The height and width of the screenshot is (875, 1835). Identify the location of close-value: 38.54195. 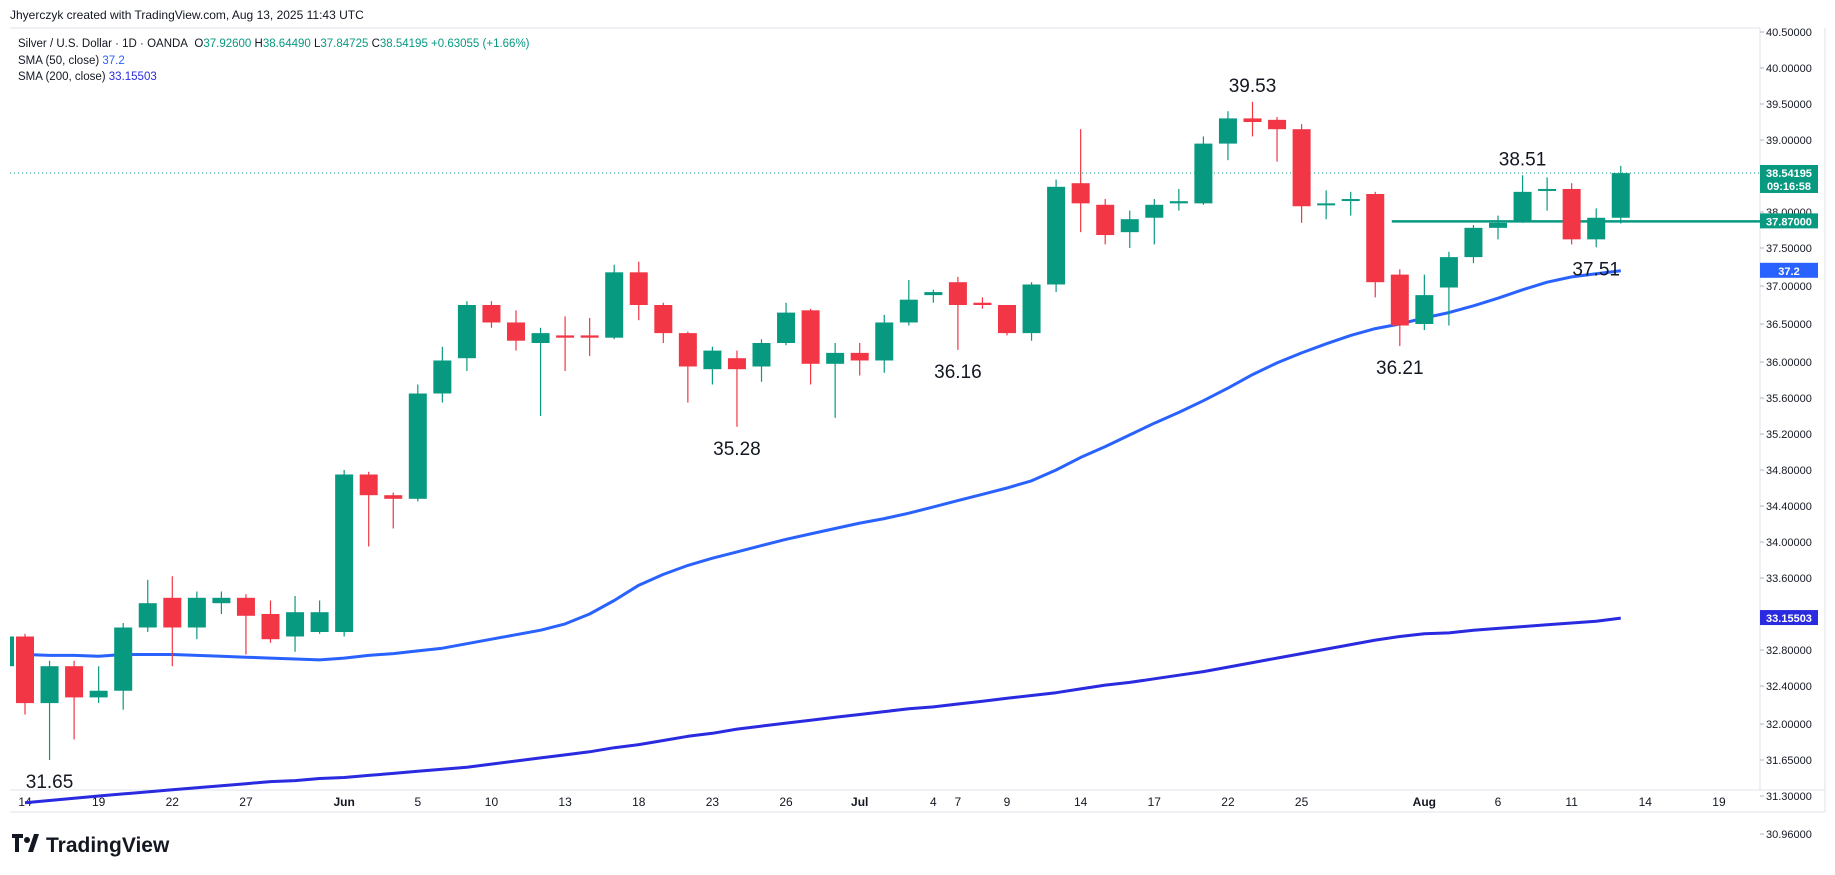
(403, 44).